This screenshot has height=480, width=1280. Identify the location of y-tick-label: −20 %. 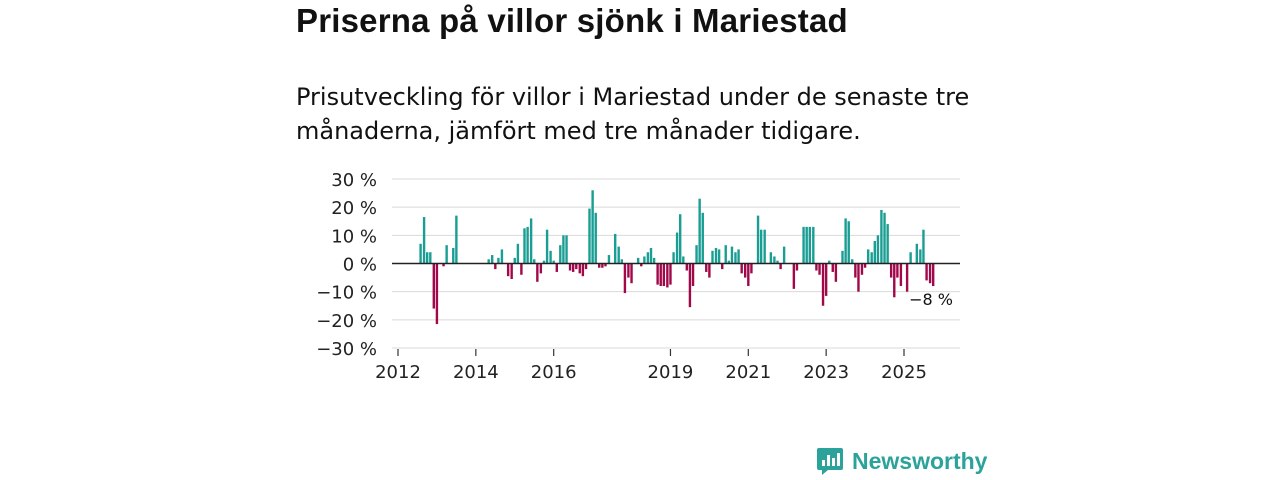
(346, 321).